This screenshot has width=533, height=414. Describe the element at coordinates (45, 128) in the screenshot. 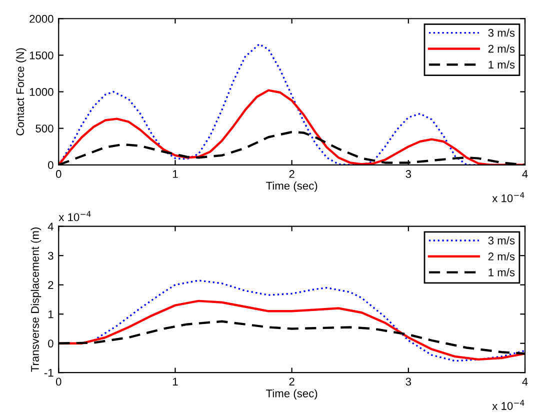

I see `y-tick-label: 500` at that location.